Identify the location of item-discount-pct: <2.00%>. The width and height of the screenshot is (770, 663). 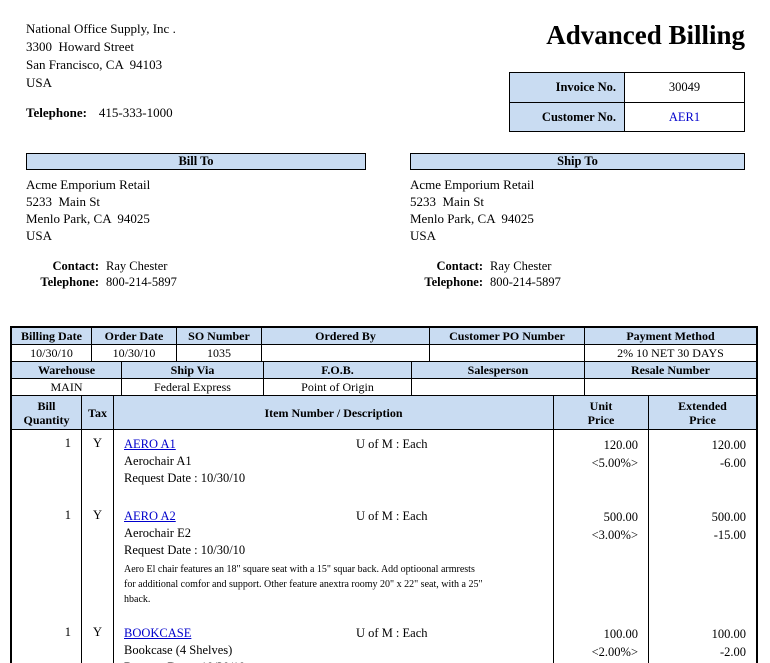
(614, 652).